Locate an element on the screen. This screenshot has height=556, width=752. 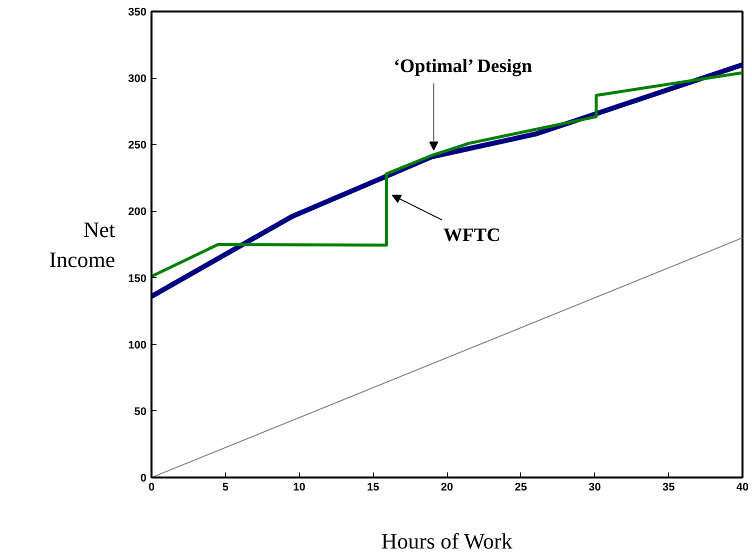
x-tick-label: 40 is located at coordinates (742, 488).